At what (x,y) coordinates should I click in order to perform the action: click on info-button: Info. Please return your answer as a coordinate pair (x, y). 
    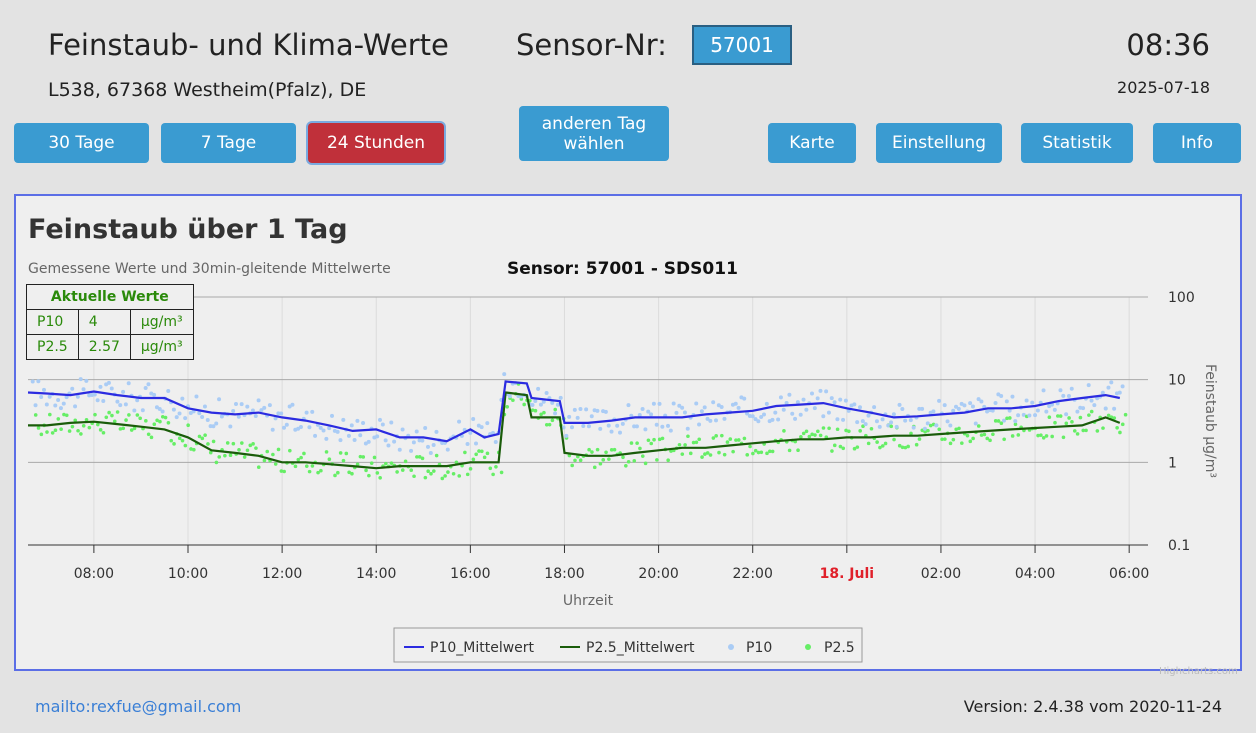
    Looking at the image, I should click on (1197, 143).